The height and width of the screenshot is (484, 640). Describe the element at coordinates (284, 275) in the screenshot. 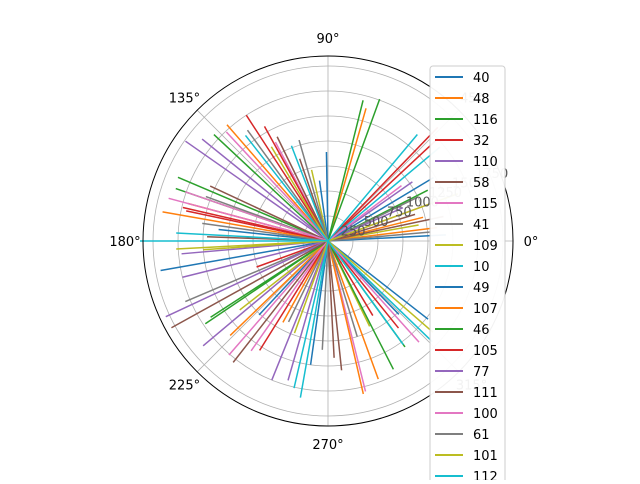

I see `series-109-ray` at that location.